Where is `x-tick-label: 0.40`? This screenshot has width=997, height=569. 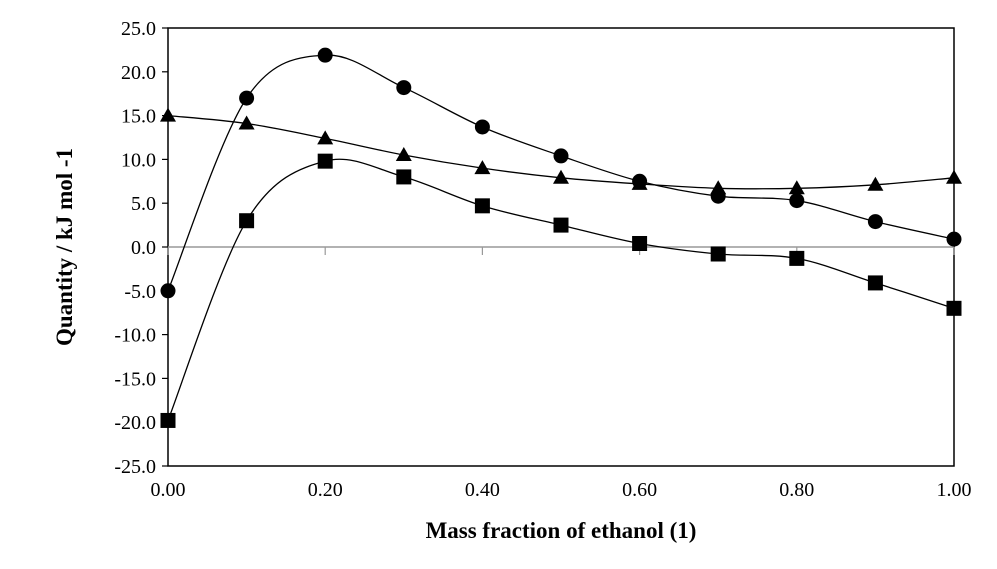
x-tick-label: 0.40 is located at coordinates (482, 490).